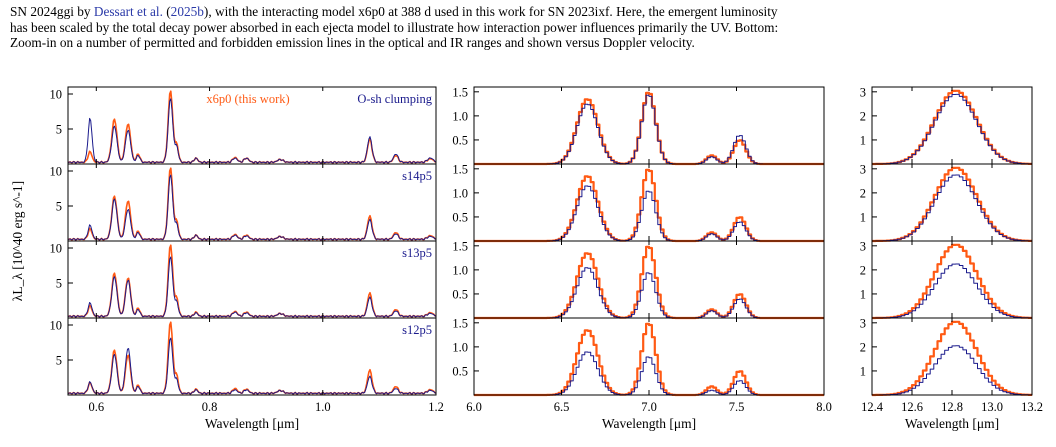 The width and height of the screenshot is (1056, 447). What do you see at coordinates (912, 407) in the screenshot?
I see `x-tick-label: 12.6` at bounding box center [912, 407].